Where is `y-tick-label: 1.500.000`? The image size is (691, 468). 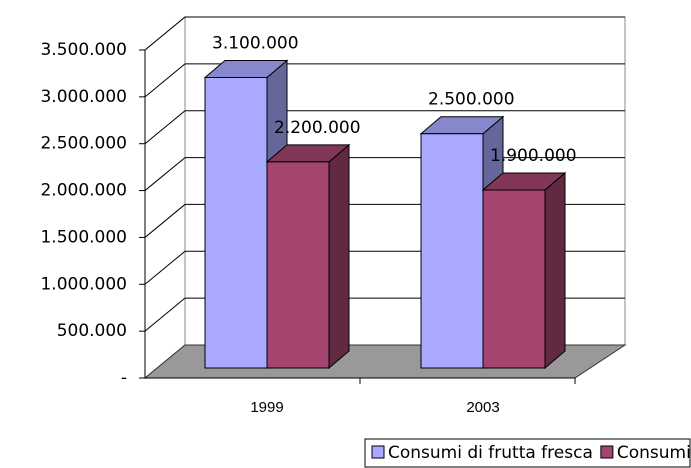
y-tick-label: 1.500.000 is located at coordinates (83, 237).